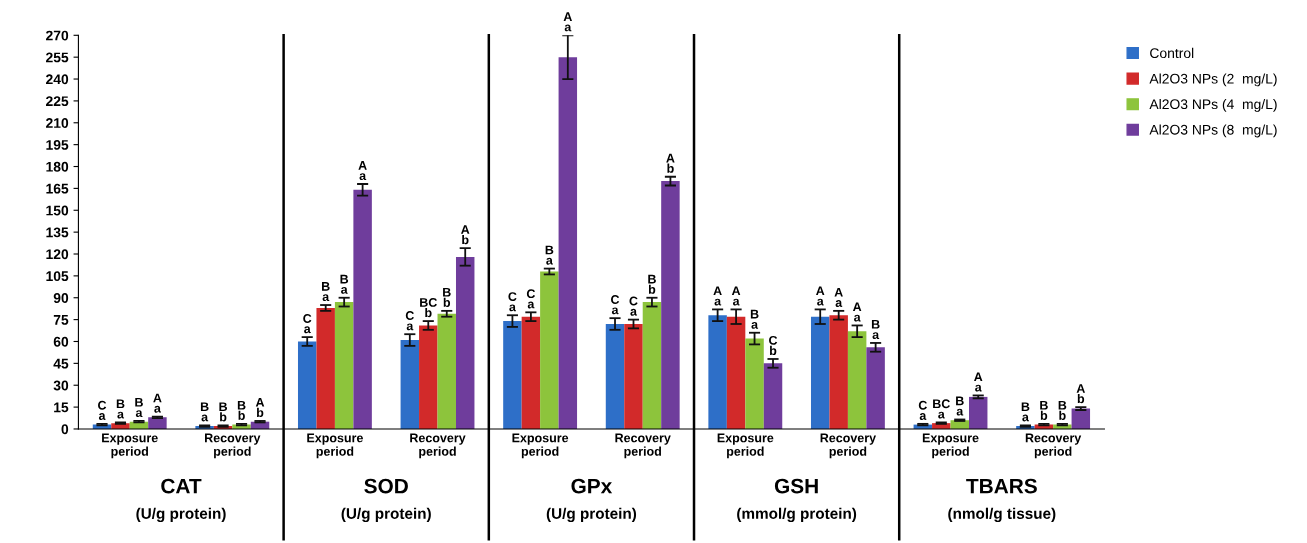 The width and height of the screenshot is (1307, 543). Describe the element at coordinates (1172, 53) in the screenshot. I see `legend-label: Control` at that location.